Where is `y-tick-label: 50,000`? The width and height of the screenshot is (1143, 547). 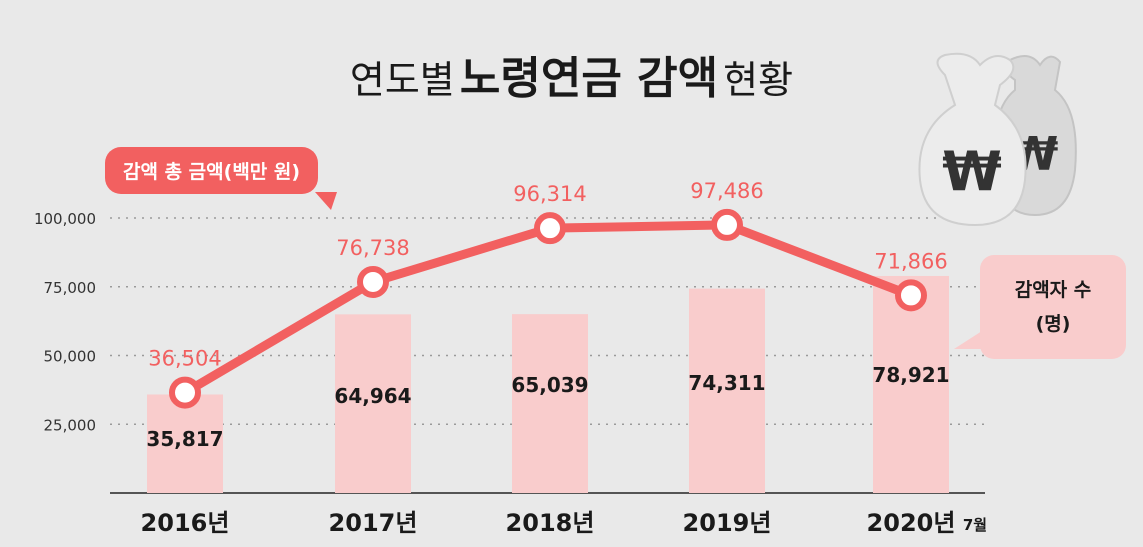 y-tick-label: 50,000 is located at coordinates (70, 357).